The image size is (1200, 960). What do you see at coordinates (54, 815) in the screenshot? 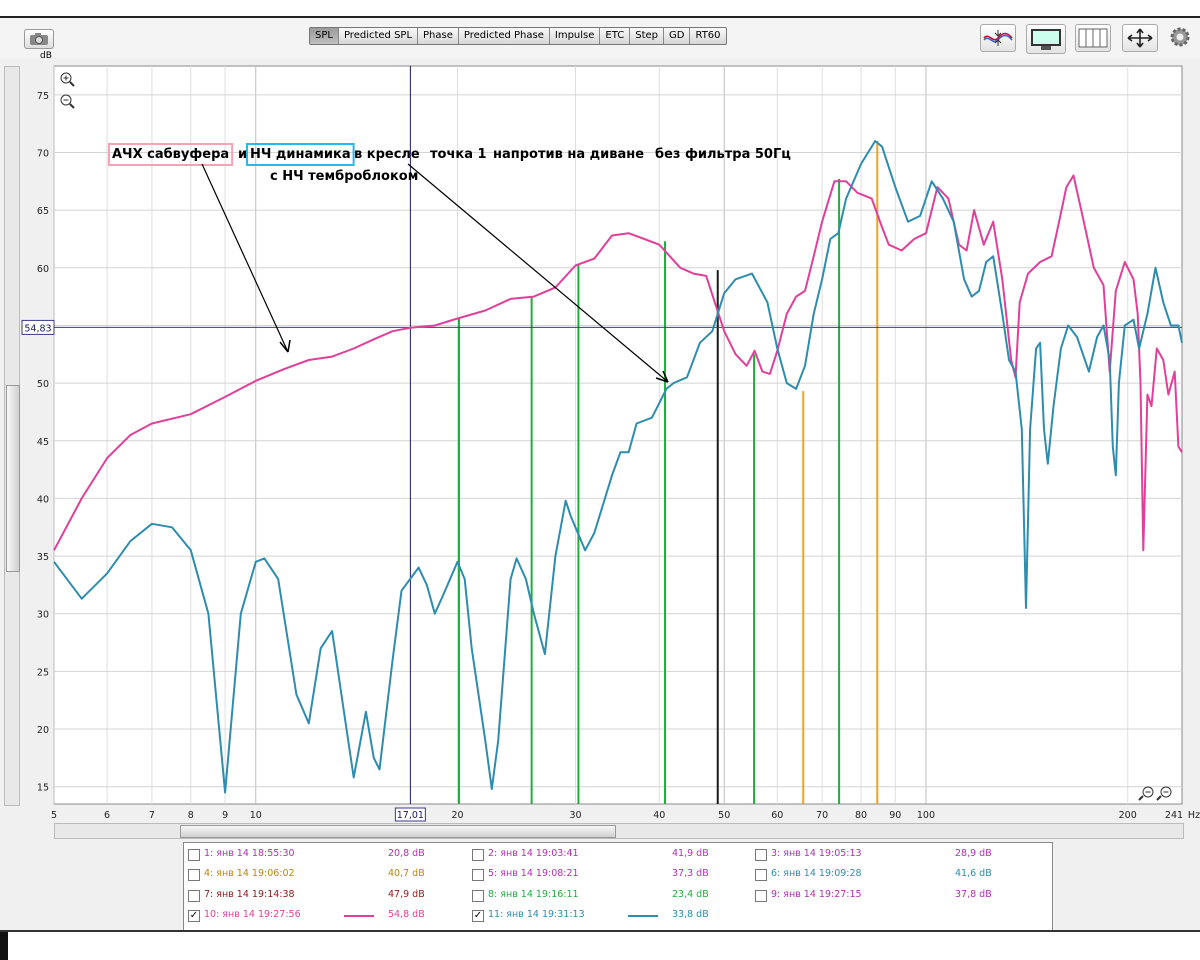
I see `x-tick-label: 5` at bounding box center [54, 815].